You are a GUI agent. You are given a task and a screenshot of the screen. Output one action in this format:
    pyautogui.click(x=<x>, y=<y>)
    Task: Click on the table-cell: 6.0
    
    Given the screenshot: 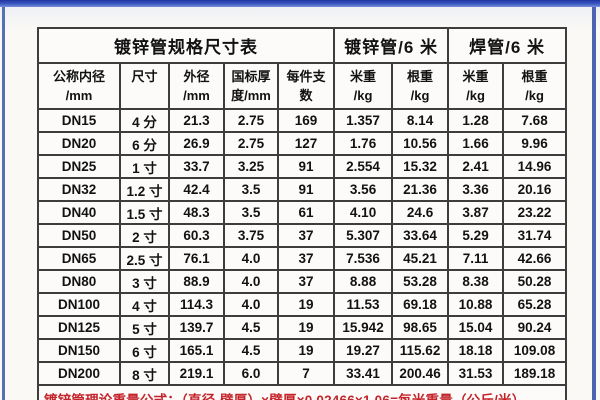 What is the action you would take?
    pyautogui.click(x=251, y=373)
    